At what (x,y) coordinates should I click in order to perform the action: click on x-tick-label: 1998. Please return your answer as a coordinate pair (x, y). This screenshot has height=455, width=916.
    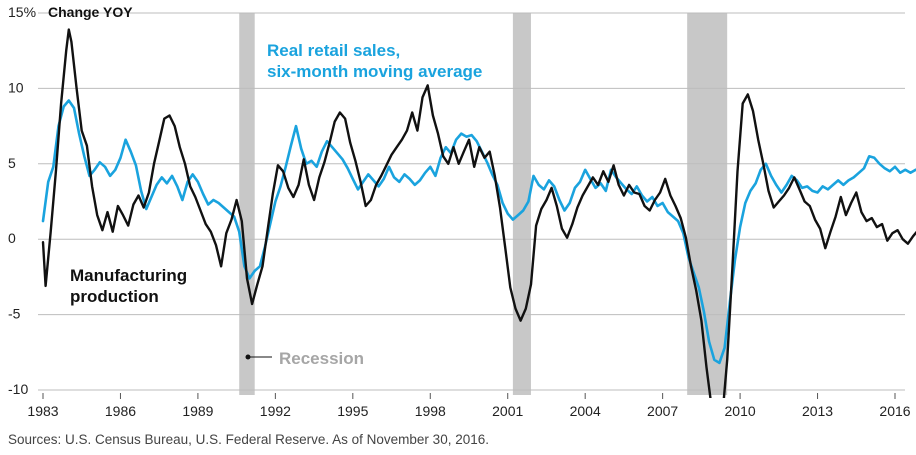
    Looking at the image, I should click on (430, 411).